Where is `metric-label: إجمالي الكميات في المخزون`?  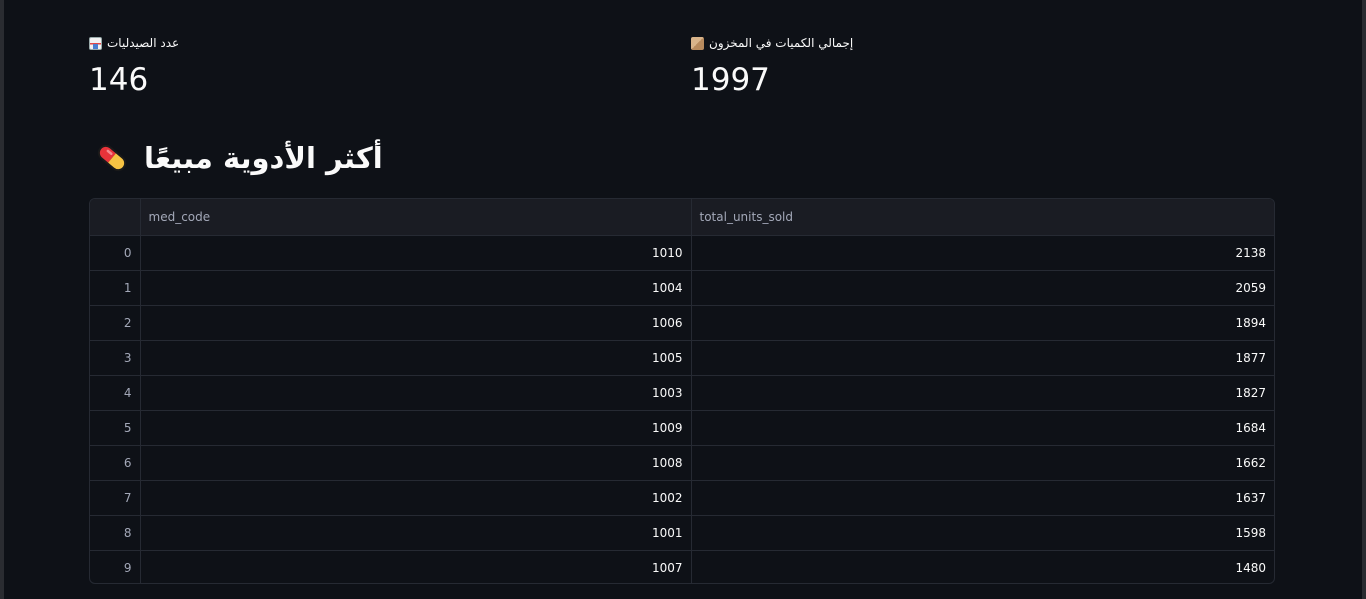 metric-label: إجمالي الكميات في المخزون is located at coordinates (781, 43).